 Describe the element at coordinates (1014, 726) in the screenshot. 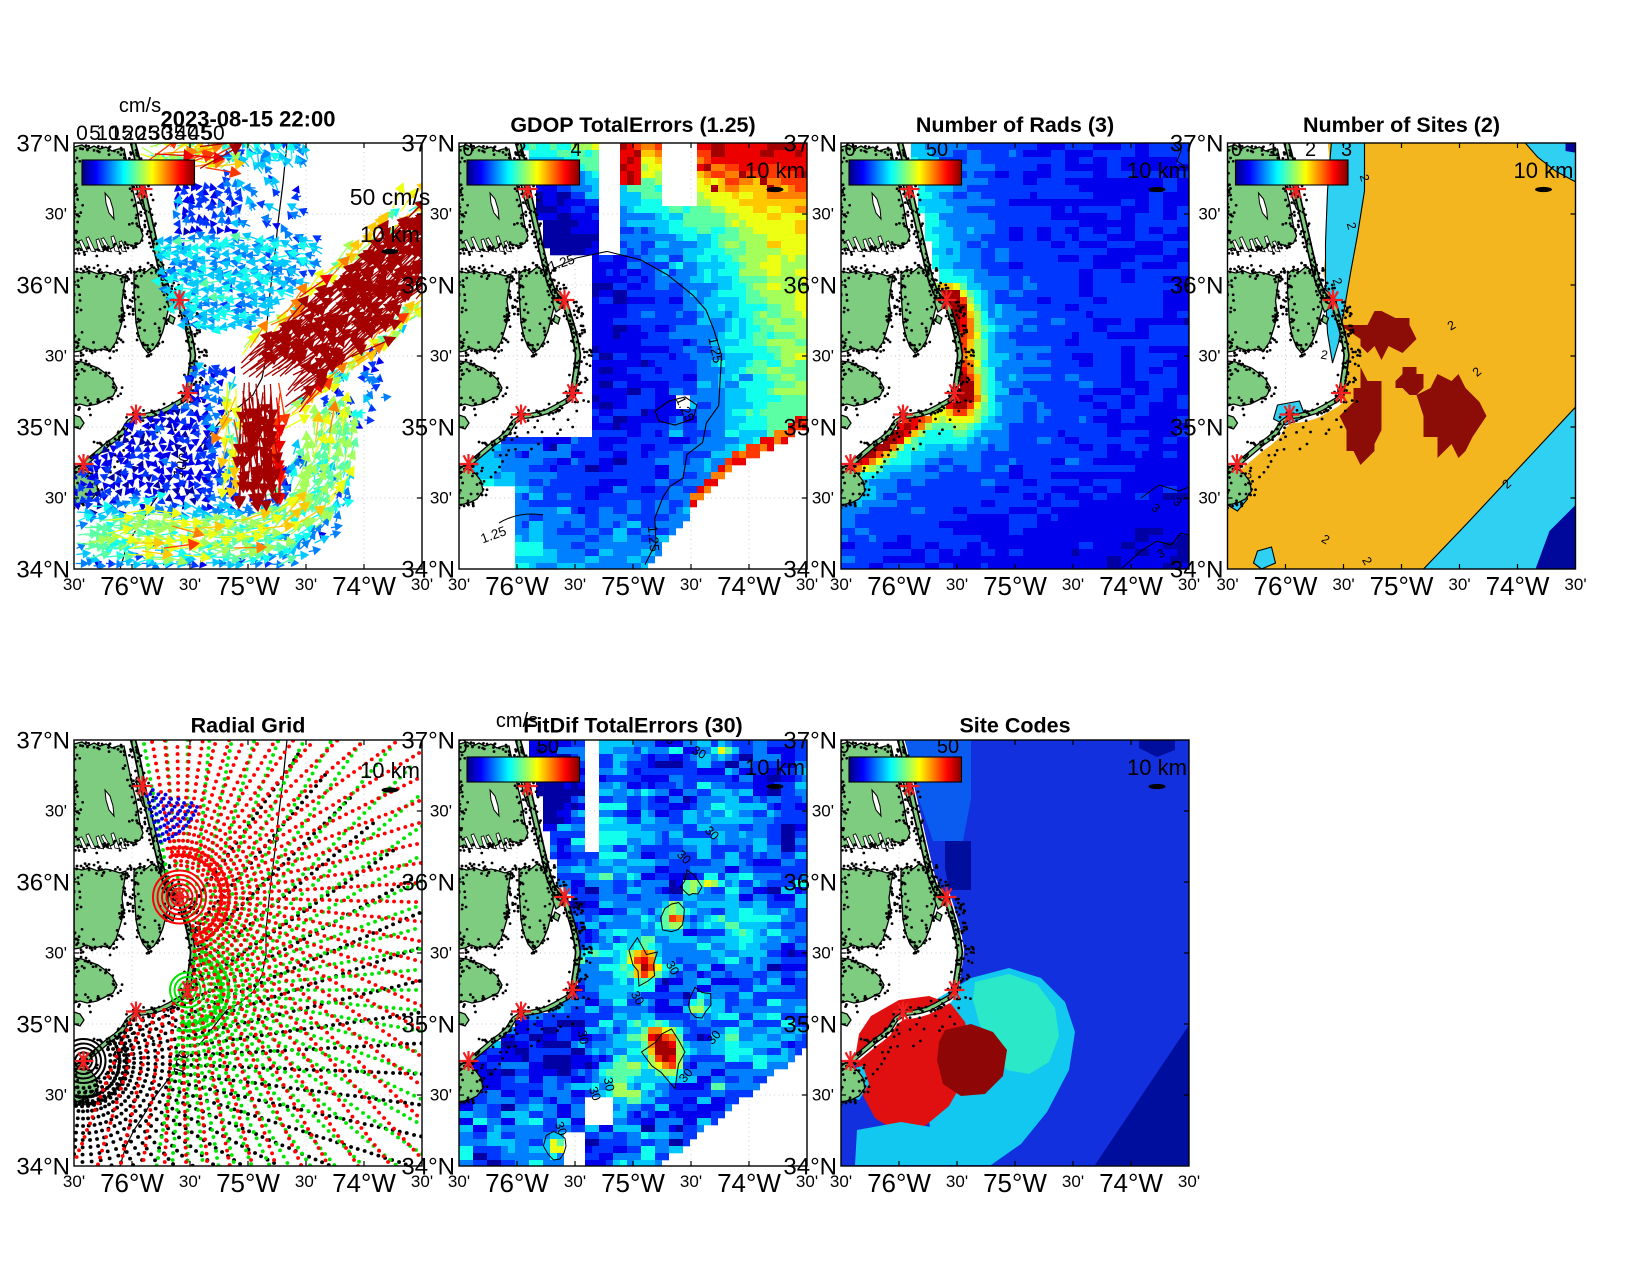

I see `svg-text: Site Codes` at that location.